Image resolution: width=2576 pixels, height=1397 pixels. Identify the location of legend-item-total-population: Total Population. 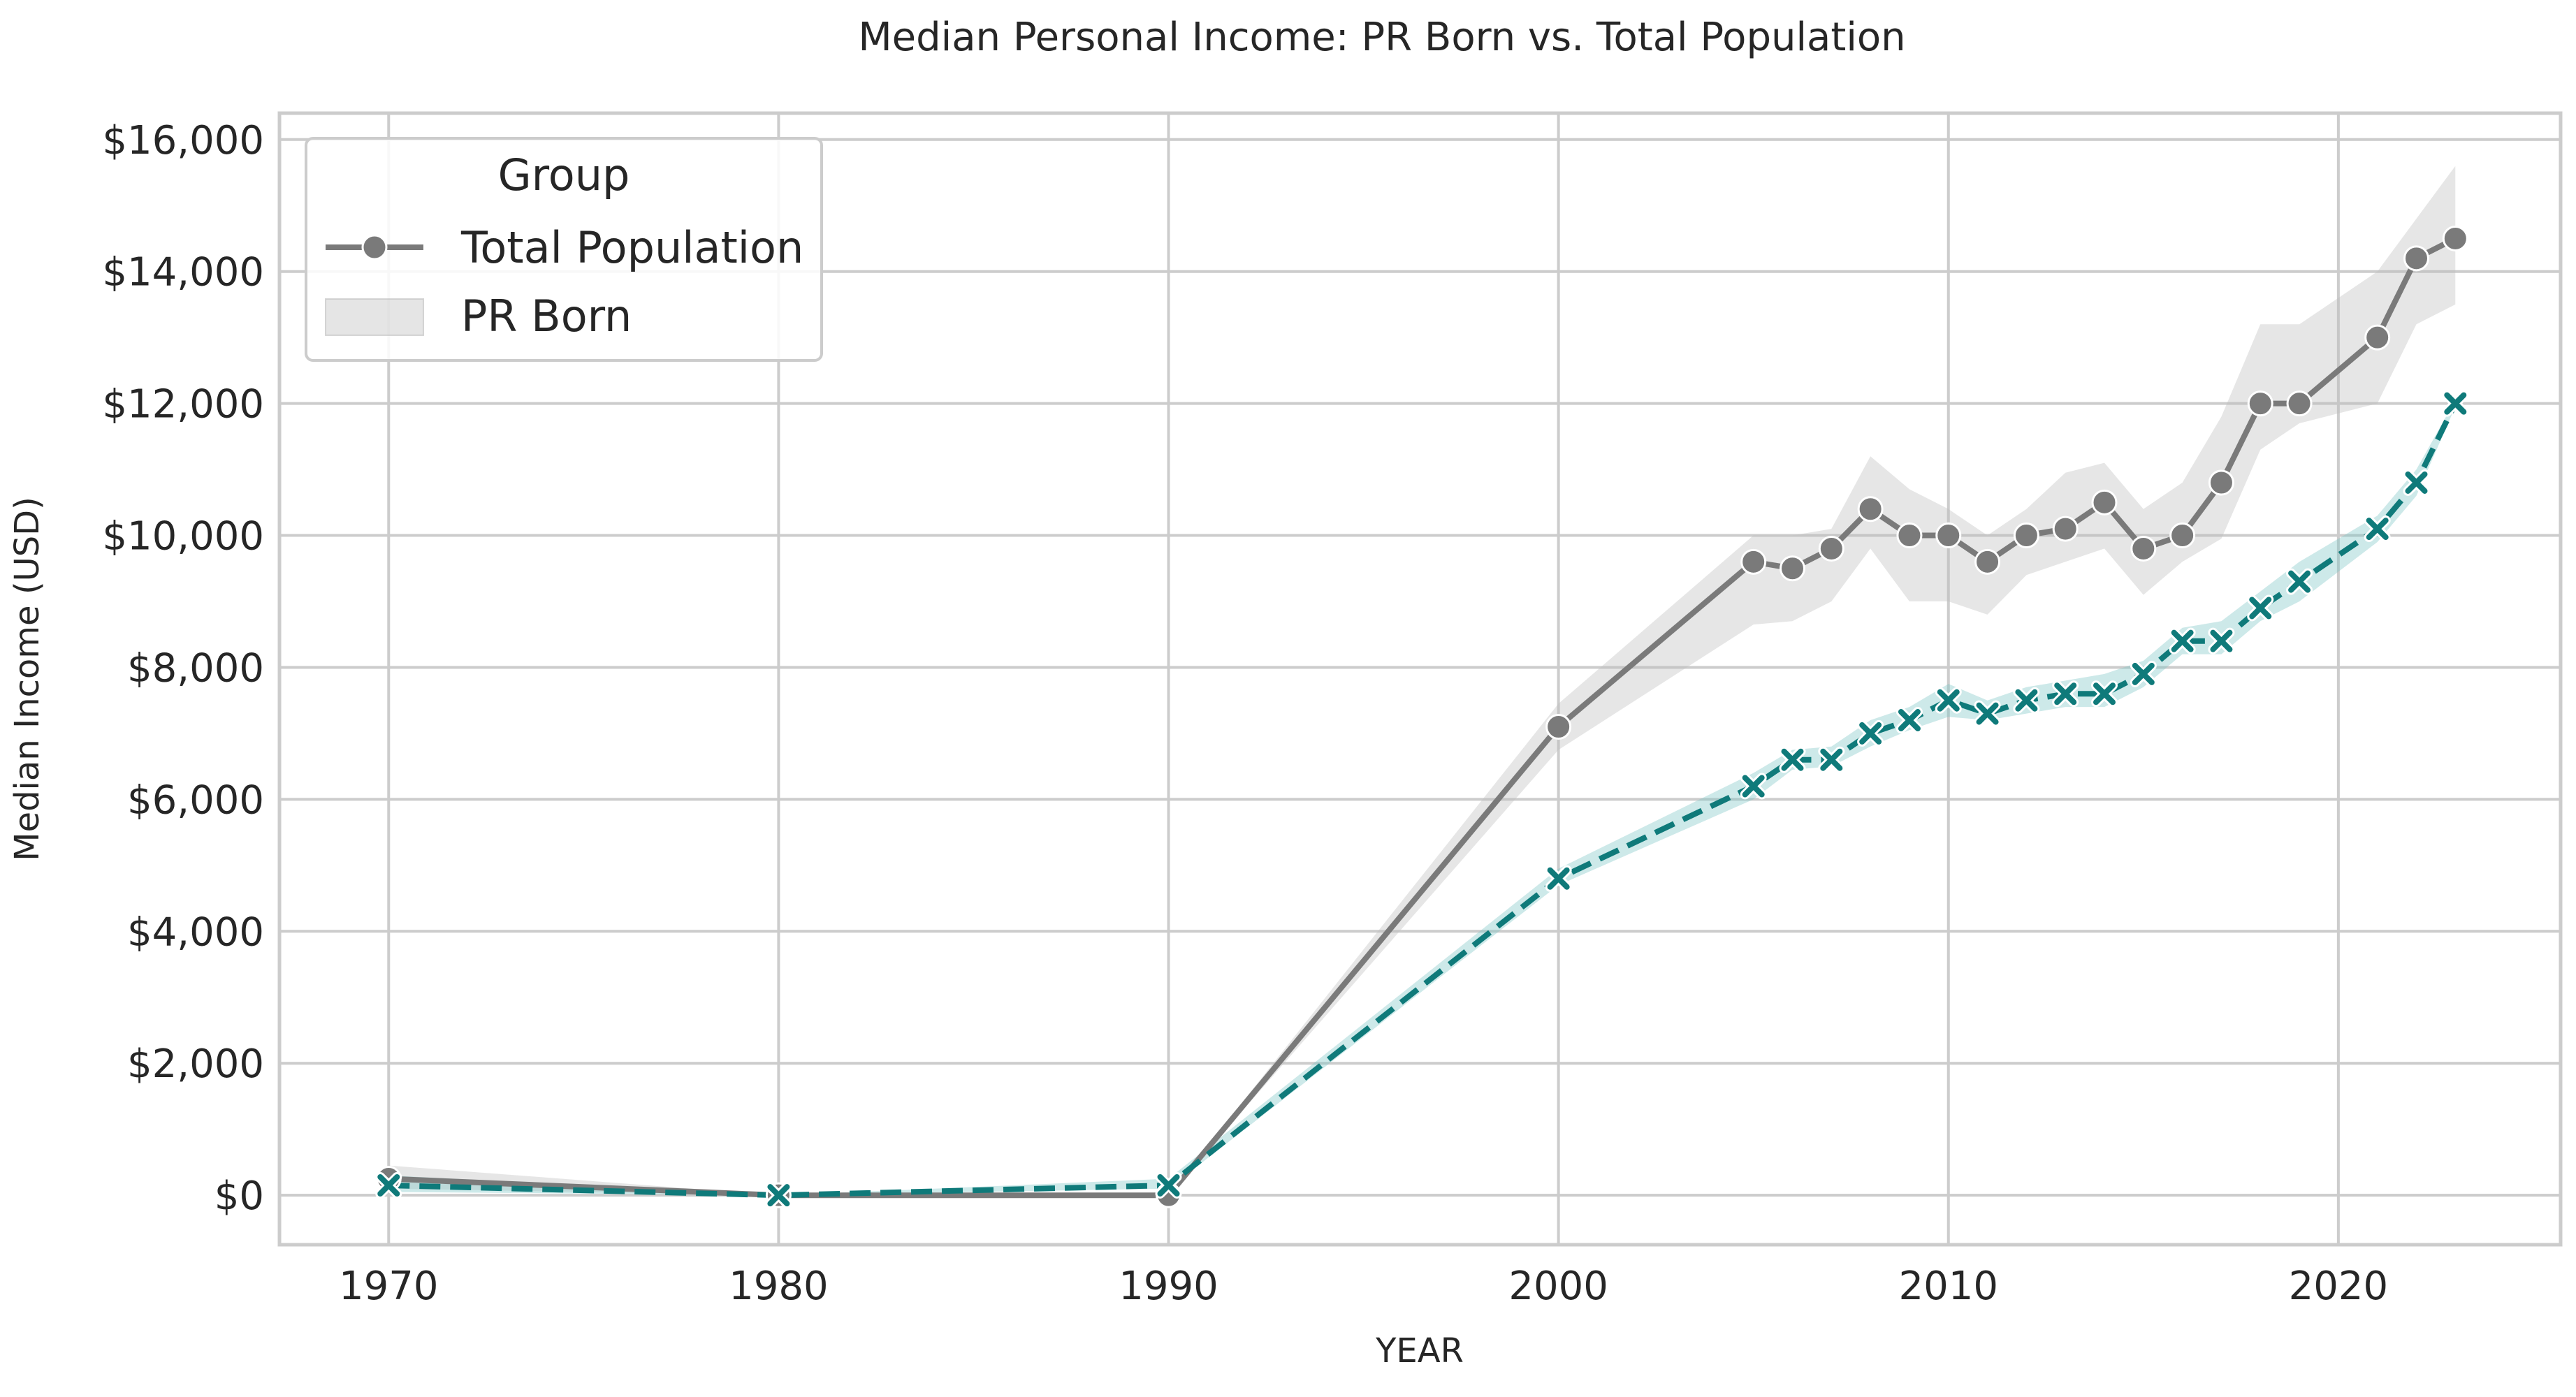
(564, 247).